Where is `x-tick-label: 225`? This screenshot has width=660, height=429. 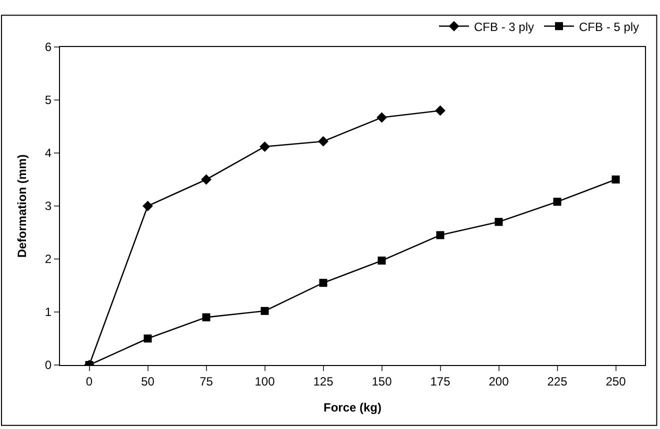 x-tick-label: 225 is located at coordinates (557, 381).